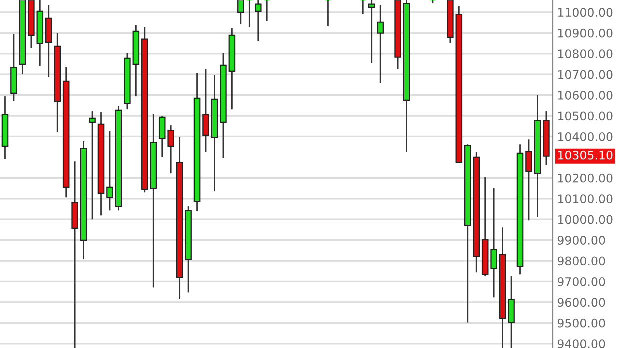 The height and width of the screenshot is (348, 622). What do you see at coordinates (582, 261) in the screenshot?
I see `y-tick-label: 9800.00` at bounding box center [582, 261].